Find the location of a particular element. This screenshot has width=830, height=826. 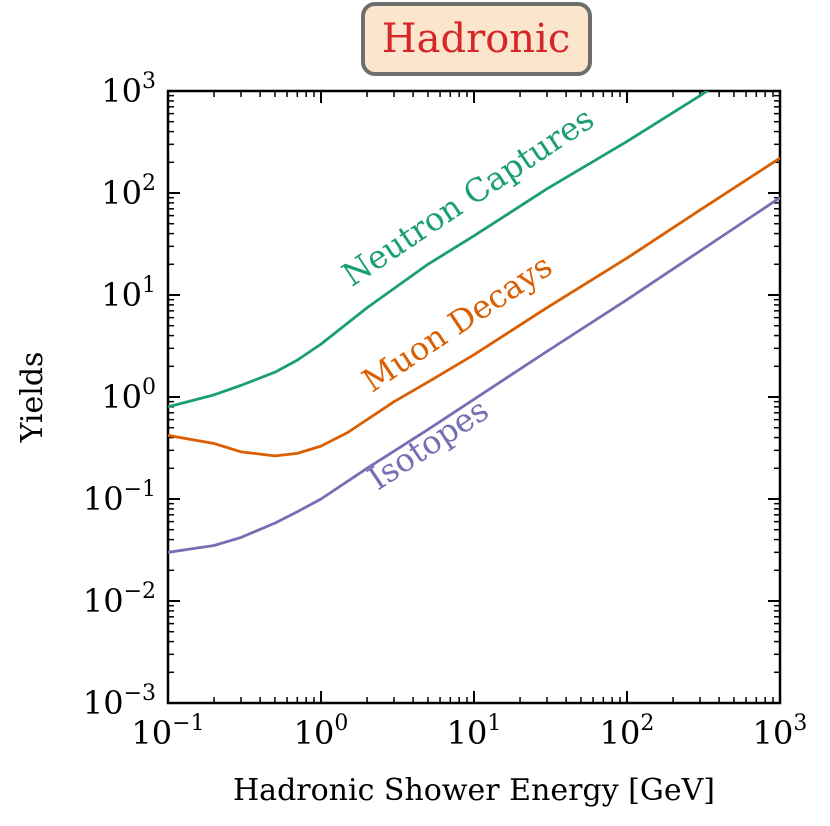

y-tick-labels: 10⁻³ 10⁻² 10⁻¹ 10⁰ 10¹ 10² 10³ is located at coordinates (119, 395).